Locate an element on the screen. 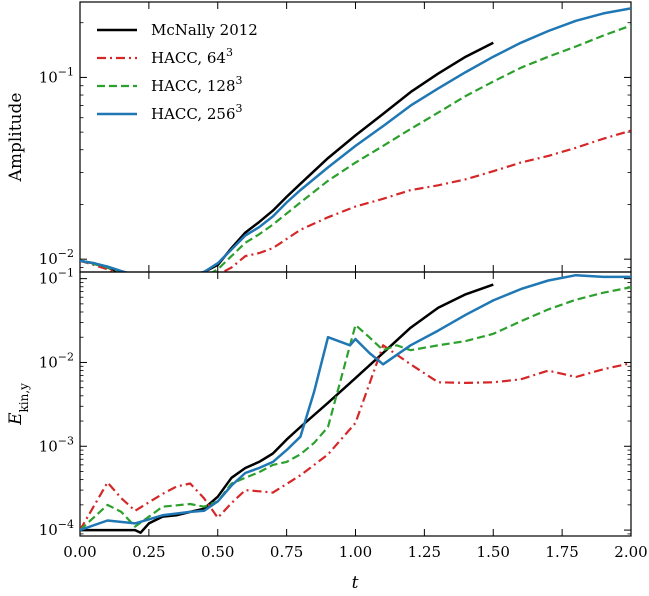 The height and width of the screenshot is (596, 649). legend-label-text: HACC, 256 is located at coordinates (193, 114).